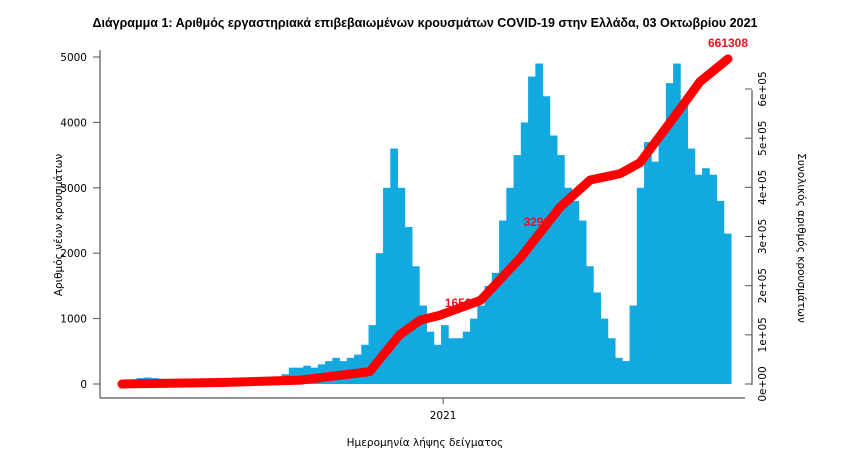  What do you see at coordinates (73, 320) in the screenshot?
I see `y-tick-label: 1000` at bounding box center [73, 320].